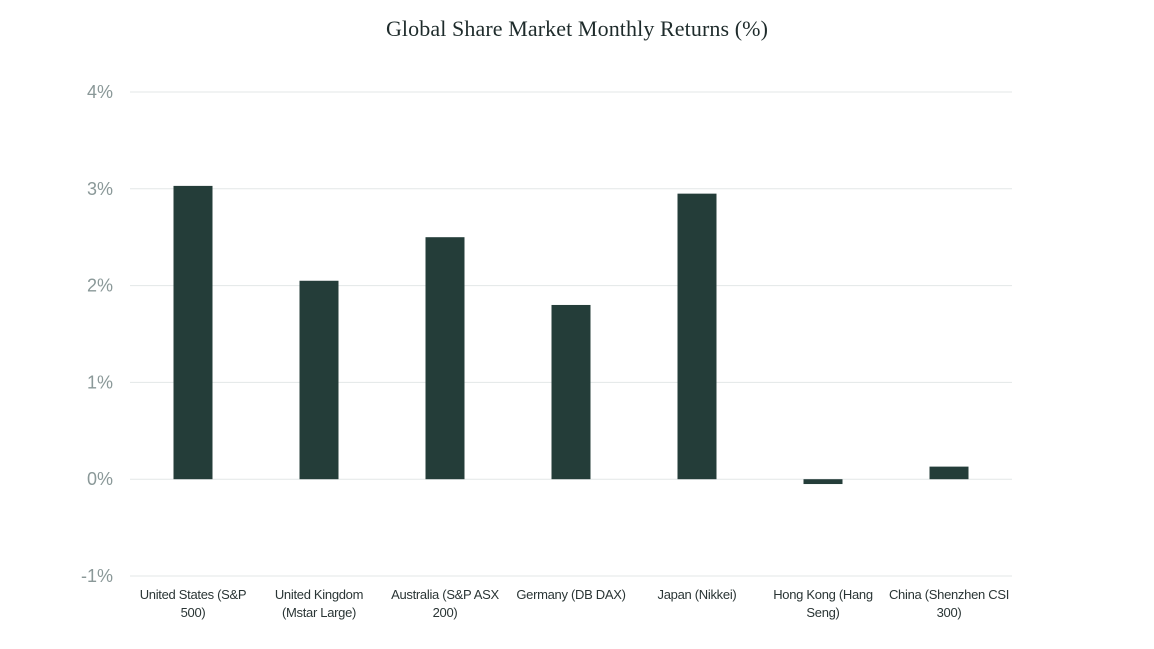 The height and width of the screenshot is (649, 1154). I want to click on x-tick-label: 300), so click(949, 612).